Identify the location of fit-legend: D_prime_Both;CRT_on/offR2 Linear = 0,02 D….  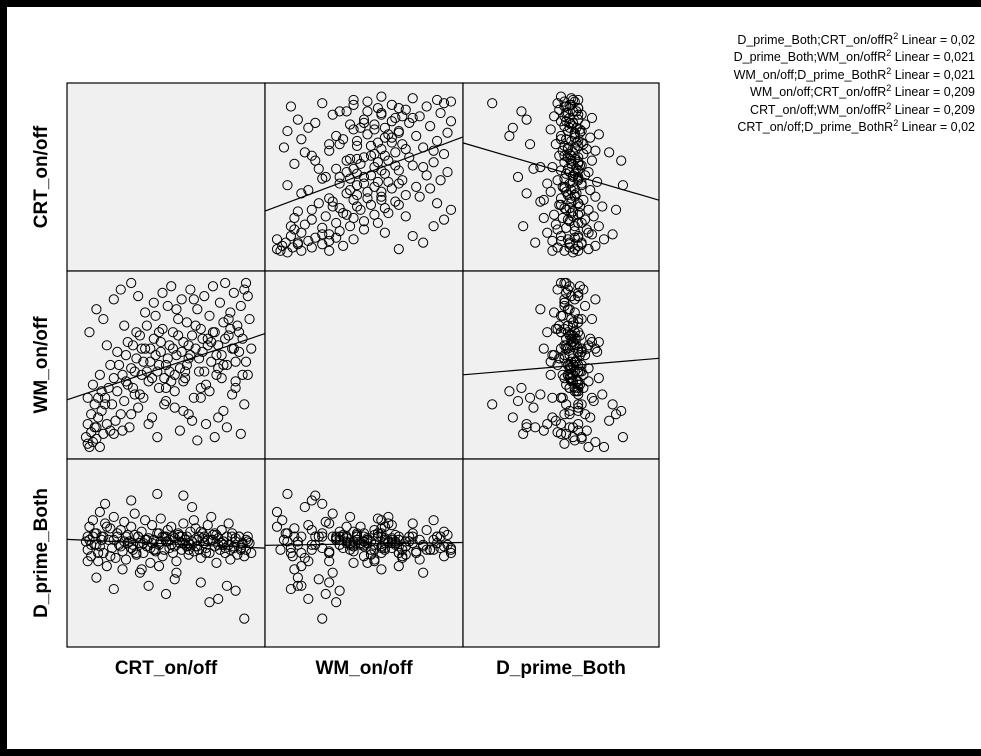
(854, 83).